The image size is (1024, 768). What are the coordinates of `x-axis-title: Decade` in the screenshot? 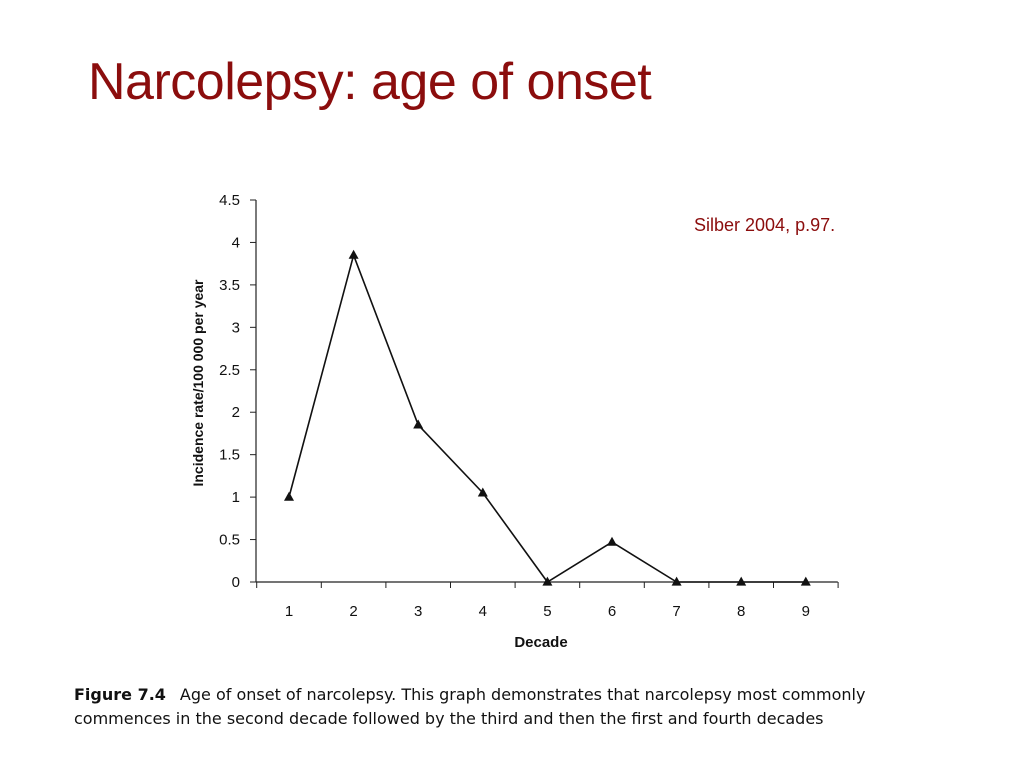 It's located at (540, 642).